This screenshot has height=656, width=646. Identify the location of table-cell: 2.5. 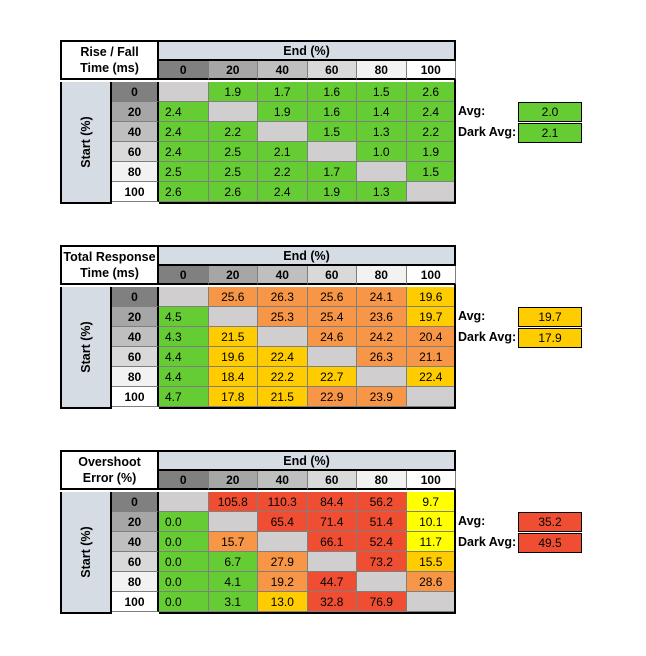
(184, 172).